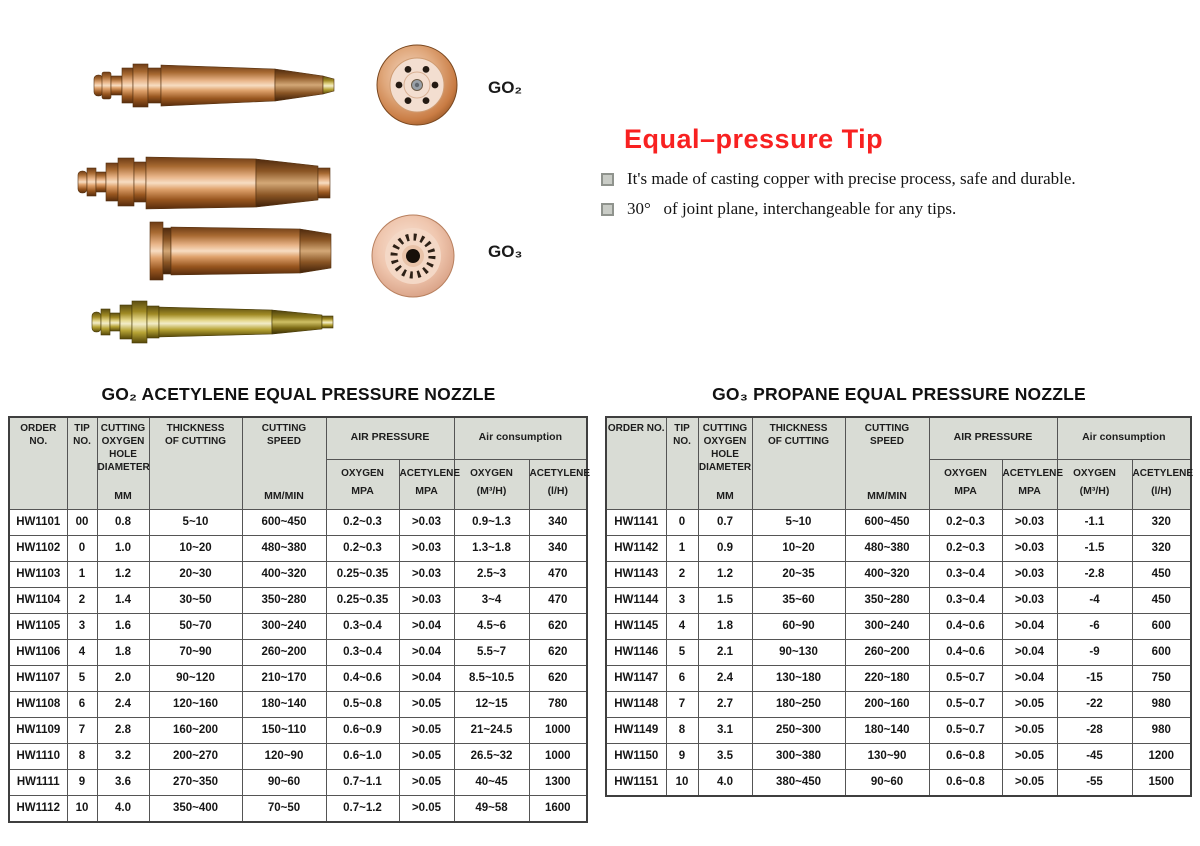  Describe the element at coordinates (82, 808) in the screenshot. I see `table-cell: 10` at that location.